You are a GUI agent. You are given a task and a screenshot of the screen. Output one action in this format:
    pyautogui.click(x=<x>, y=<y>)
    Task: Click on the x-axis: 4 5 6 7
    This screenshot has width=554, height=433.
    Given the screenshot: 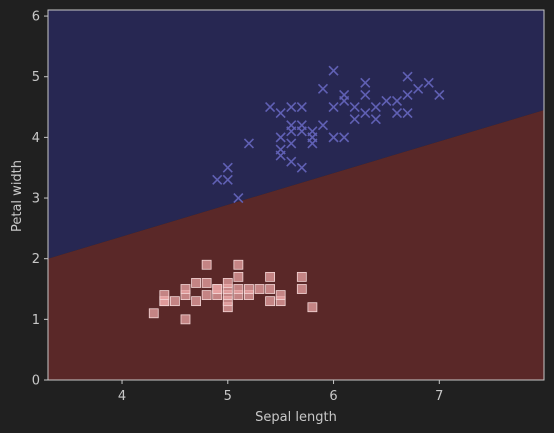 What is the action you would take?
    pyautogui.click(x=280, y=392)
    